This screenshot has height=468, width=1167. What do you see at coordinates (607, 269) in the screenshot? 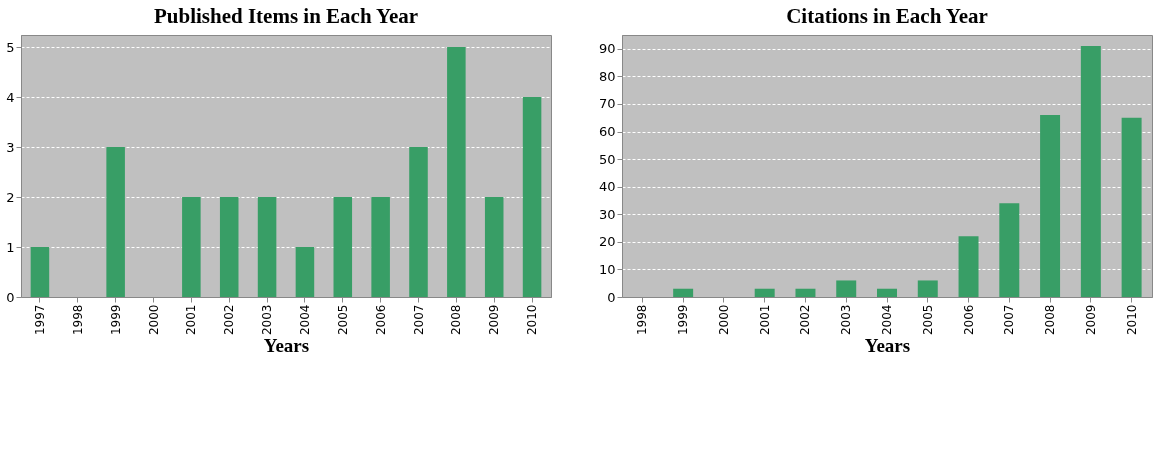
I see `y-tick-label: 10` at bounding box center [607, 269].